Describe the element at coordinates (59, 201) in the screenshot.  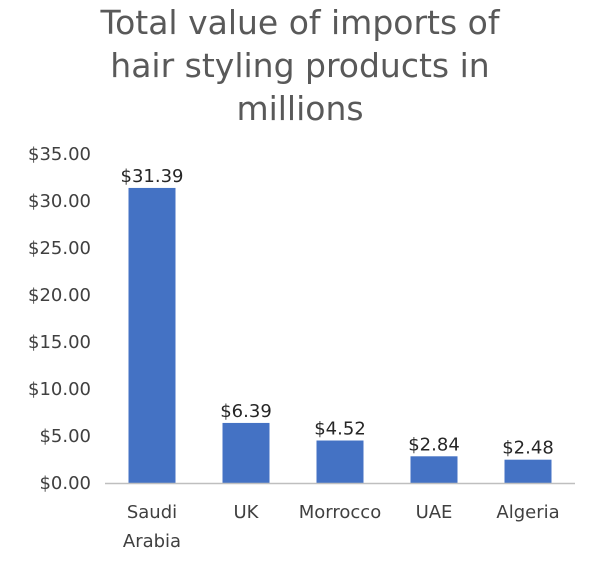
I see `y-tick-label: $30.00` at that location.